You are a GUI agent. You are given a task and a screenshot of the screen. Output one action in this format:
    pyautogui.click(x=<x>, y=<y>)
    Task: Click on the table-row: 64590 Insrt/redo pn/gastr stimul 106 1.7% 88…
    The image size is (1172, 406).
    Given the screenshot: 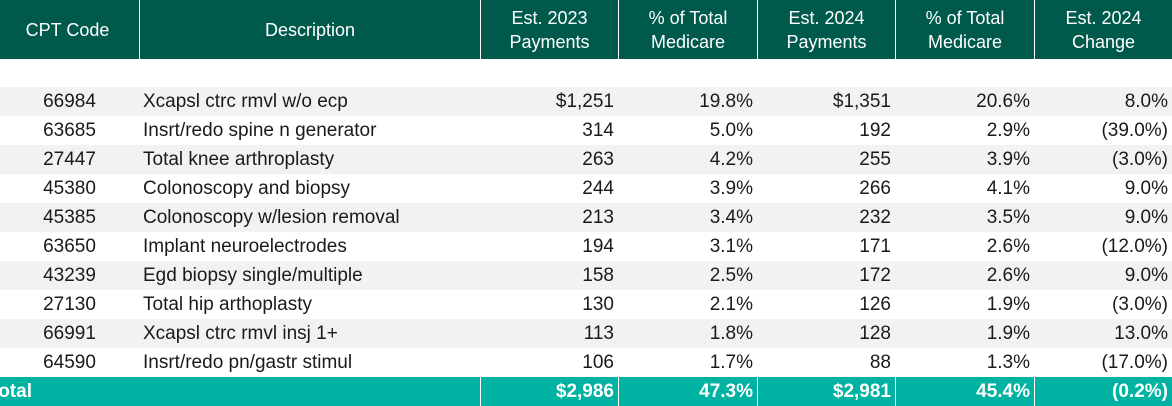 What is the action you would take?
    pyautogui.click(x=586, y=362)
    